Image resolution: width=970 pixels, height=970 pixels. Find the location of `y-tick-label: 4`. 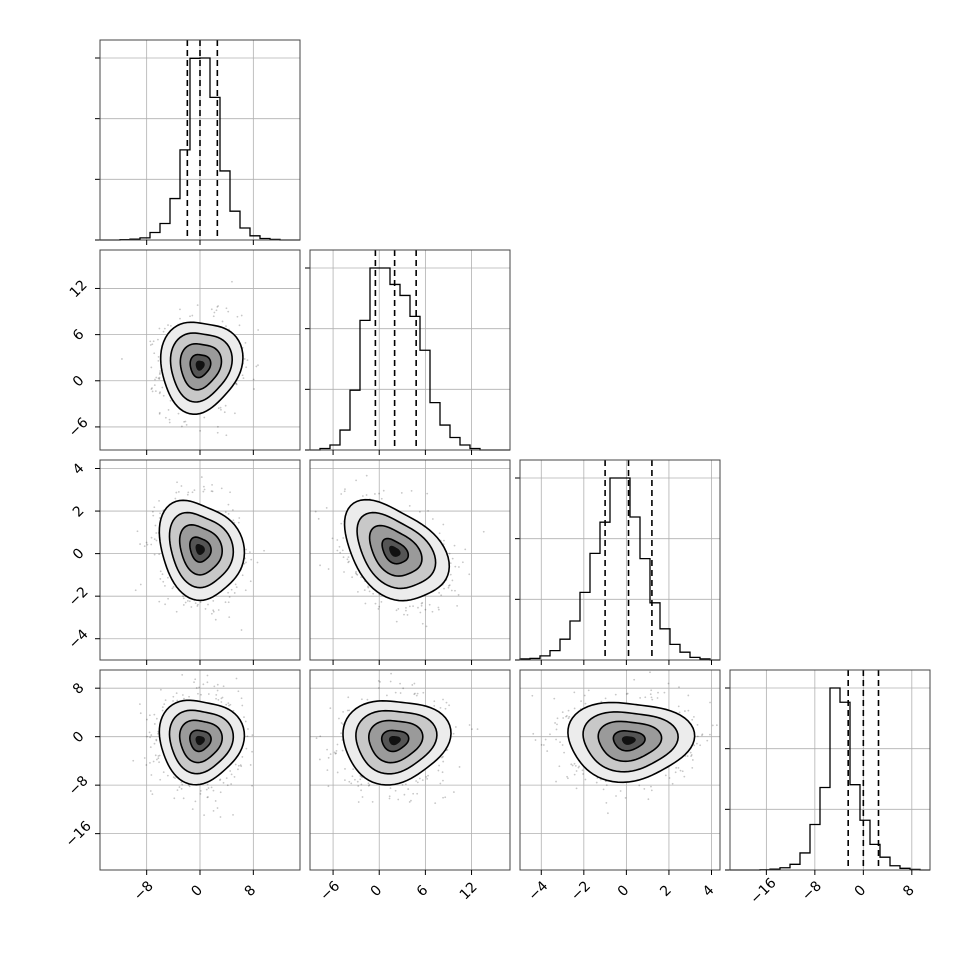

y-tick-label: 4 is located at coordinates (79, 469).